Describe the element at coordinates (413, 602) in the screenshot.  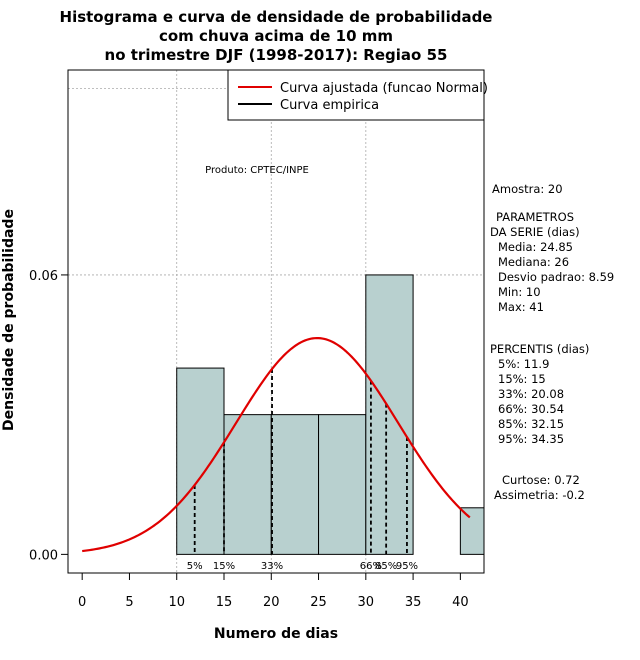
I see `x-tick-label-35: 35` at that location.